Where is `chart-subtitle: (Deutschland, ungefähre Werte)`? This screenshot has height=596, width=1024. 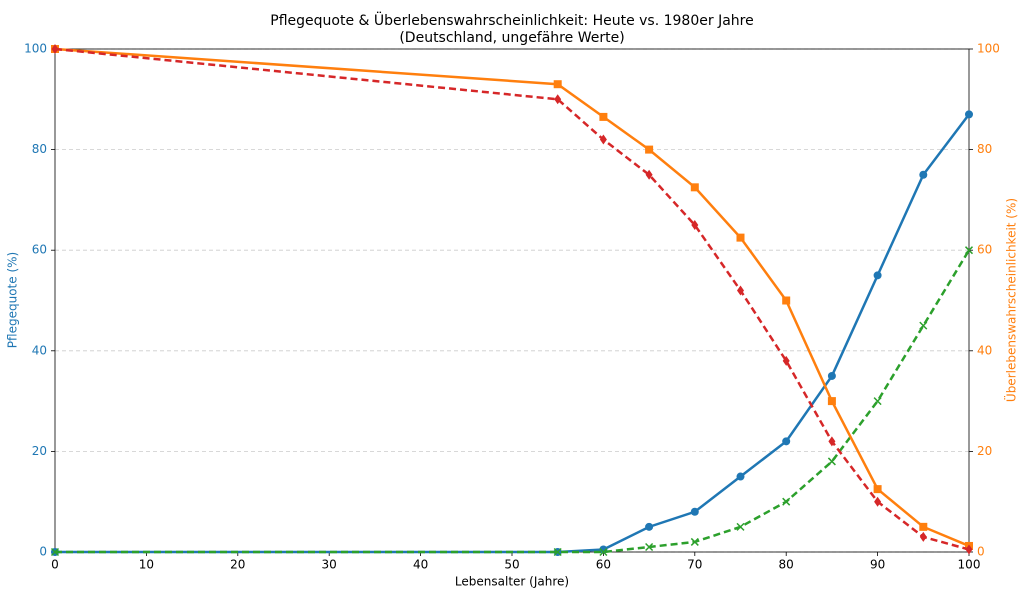 chart-subtitle: (Deutschland, ungefähre Werte) is located at coordinates (511, 38).